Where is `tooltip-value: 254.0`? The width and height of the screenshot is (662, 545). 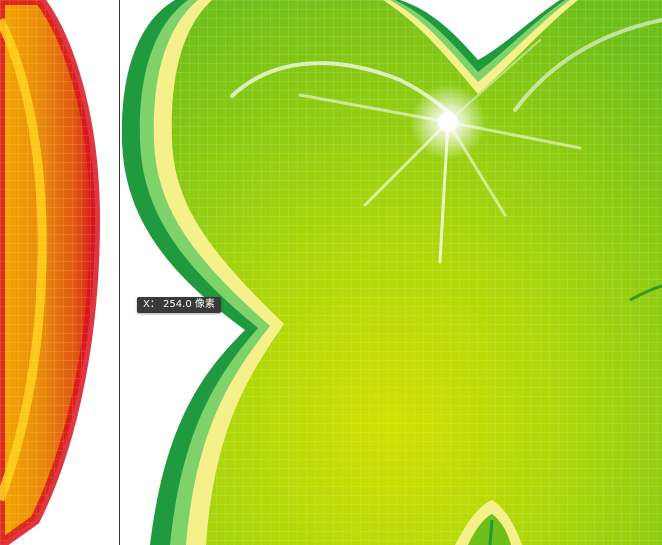 tooltip-value: 254.0 is located at coordinates (177, 304).